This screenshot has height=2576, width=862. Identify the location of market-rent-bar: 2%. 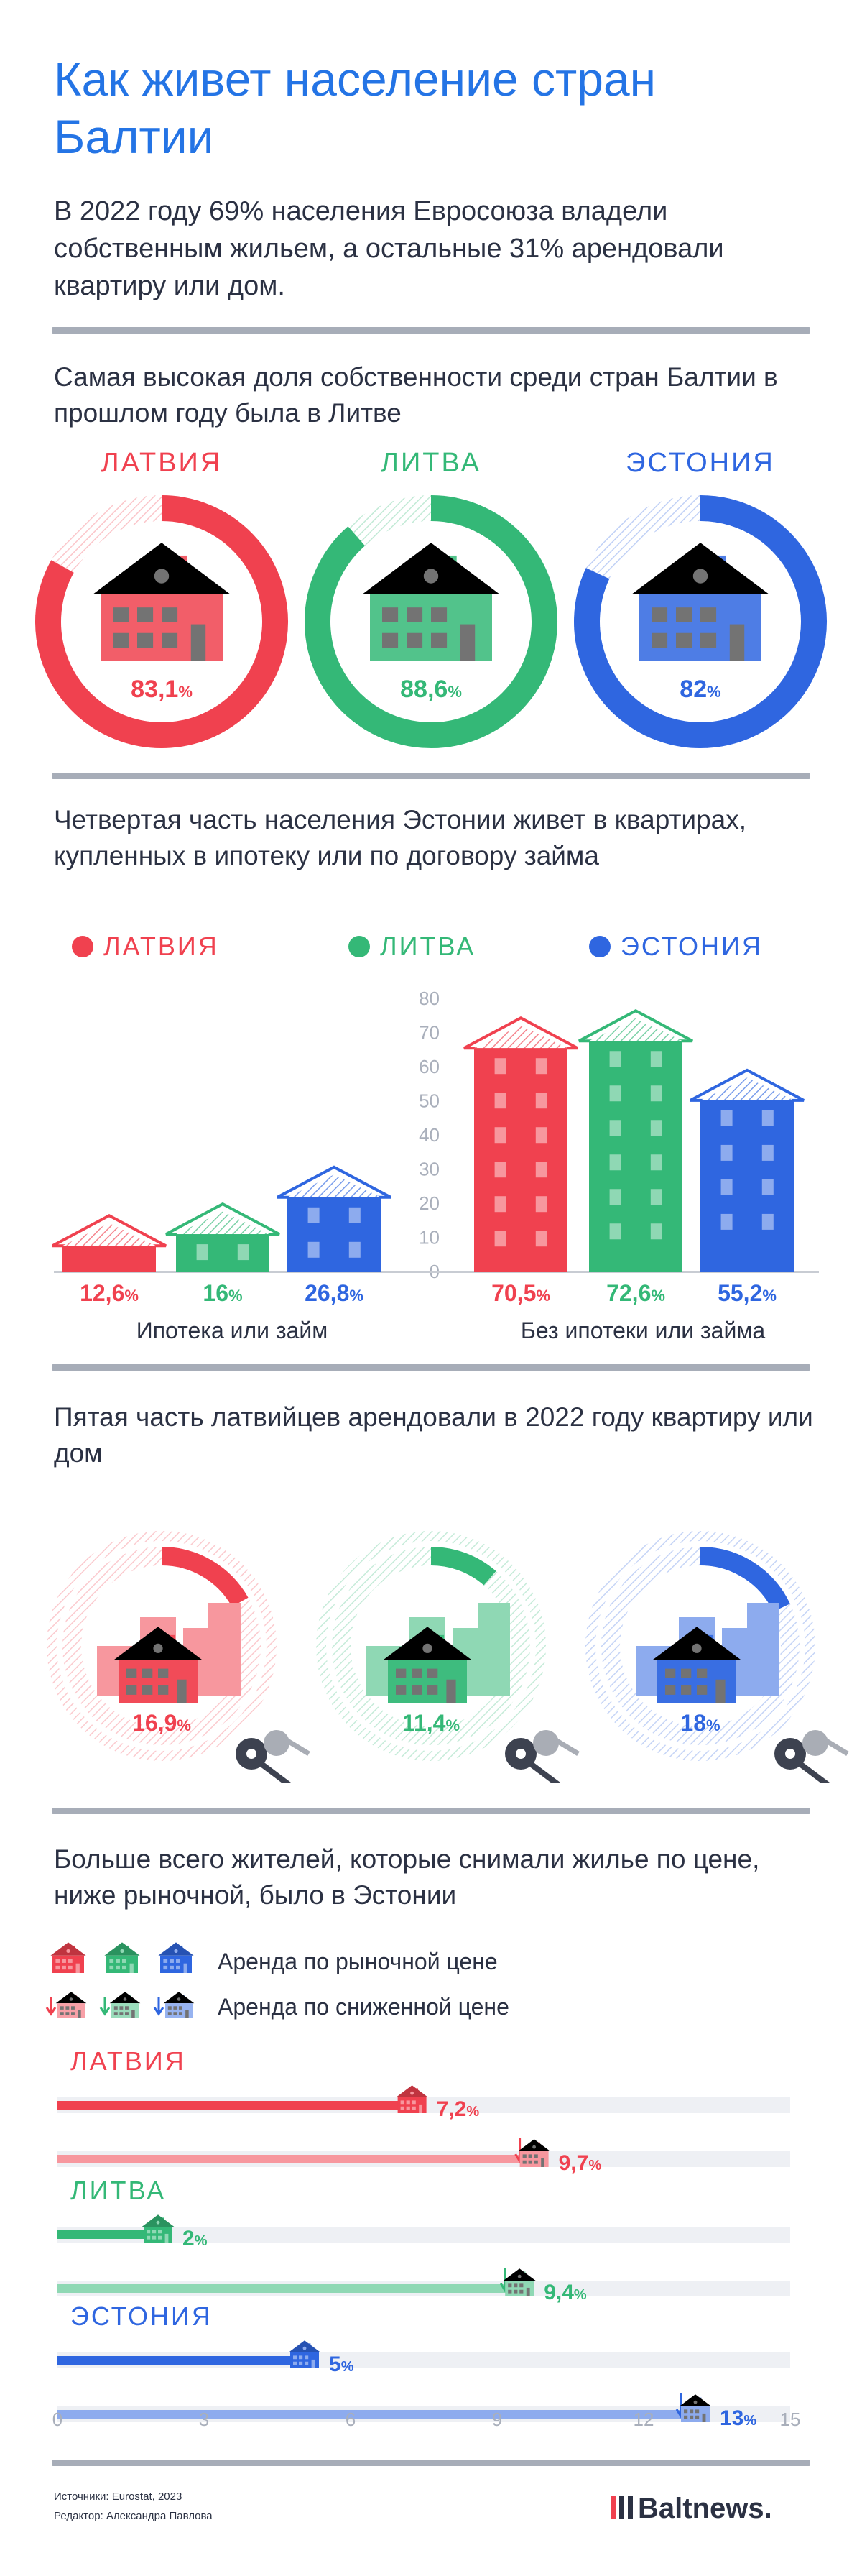
(424, 2232).